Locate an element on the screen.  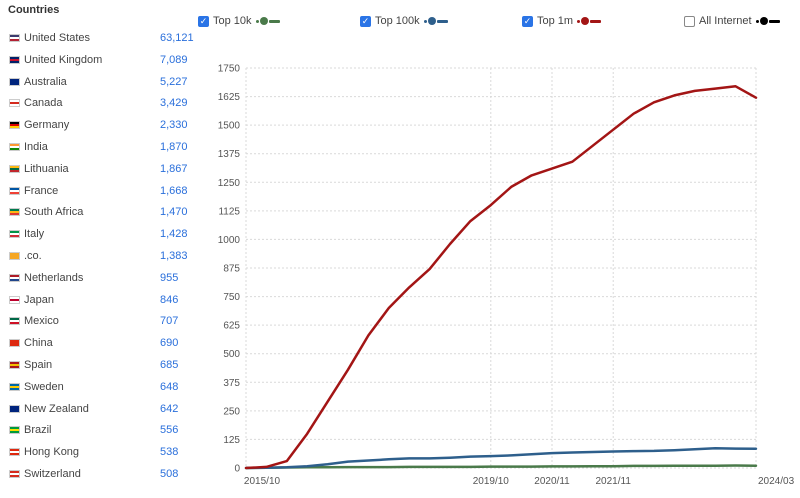
country-count-link: 3,429 is located at coordinates (174, 103).